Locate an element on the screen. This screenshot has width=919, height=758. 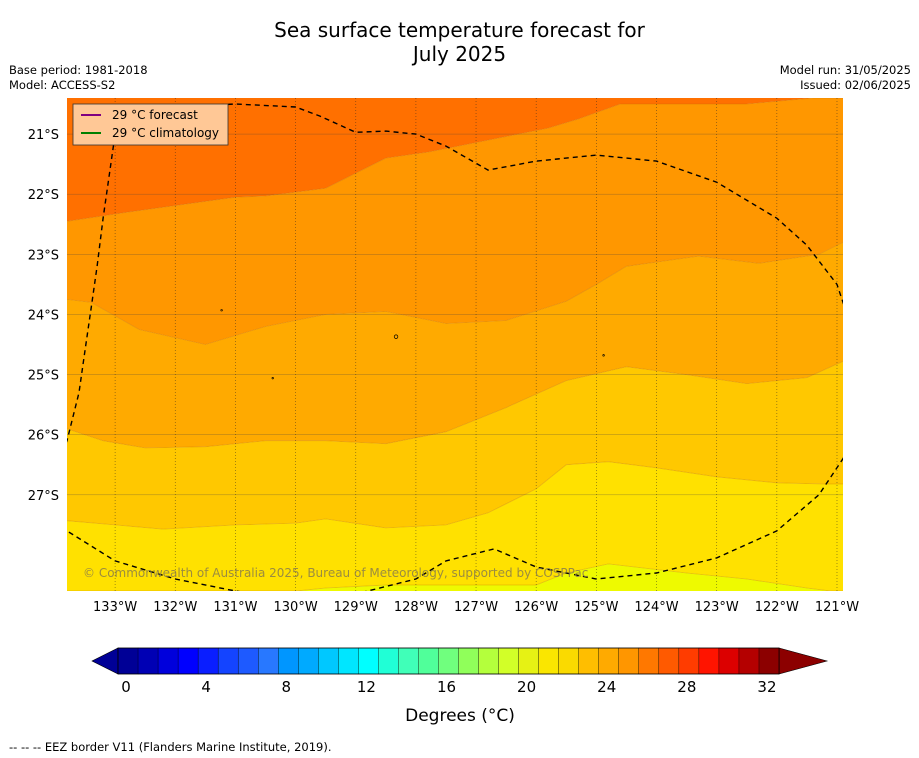
y-tick-label-0: 21°S is located at coordinates (43, 135).